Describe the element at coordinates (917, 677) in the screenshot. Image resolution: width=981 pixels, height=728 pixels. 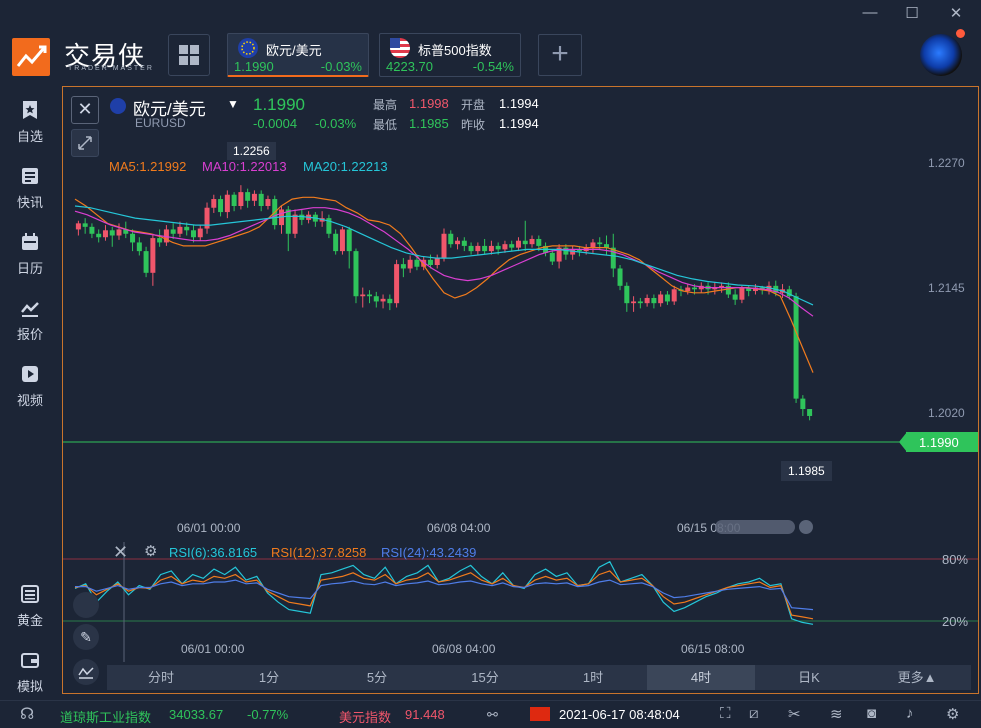
I see `tab-timeframe-more: 更多▲` at that location.